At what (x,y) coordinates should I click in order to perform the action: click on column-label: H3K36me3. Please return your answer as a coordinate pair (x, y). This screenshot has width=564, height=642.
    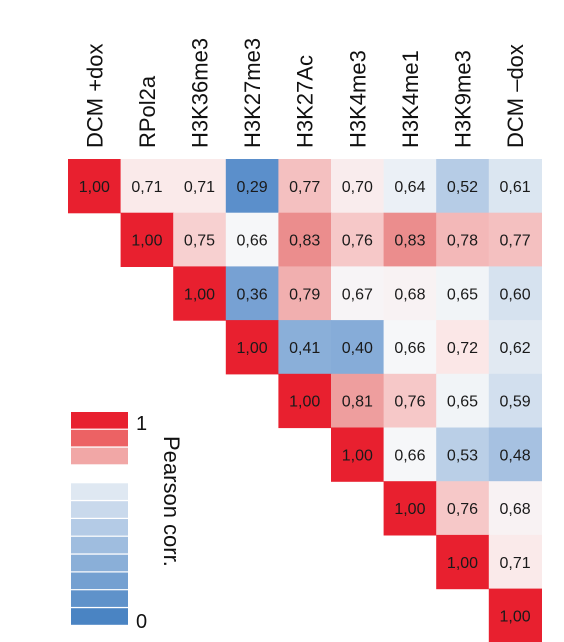
    Looking at the image, I should click on (200, 93).